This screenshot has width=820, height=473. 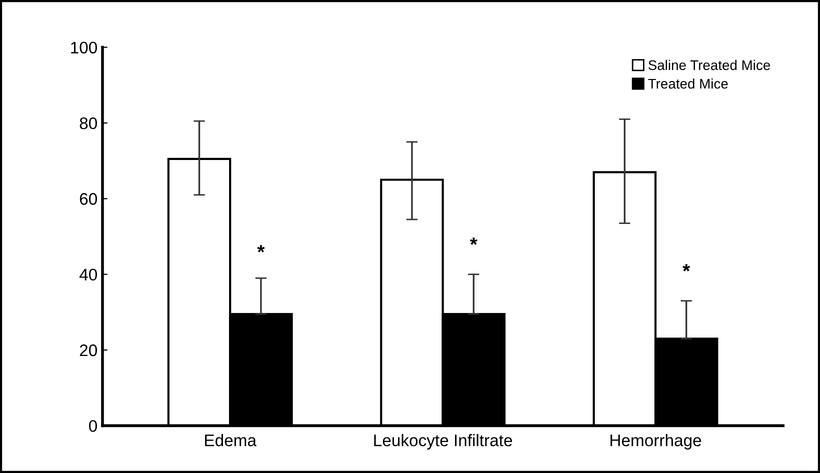 I want to click on x-tick-label: Edema, so click(x=231, y=440).